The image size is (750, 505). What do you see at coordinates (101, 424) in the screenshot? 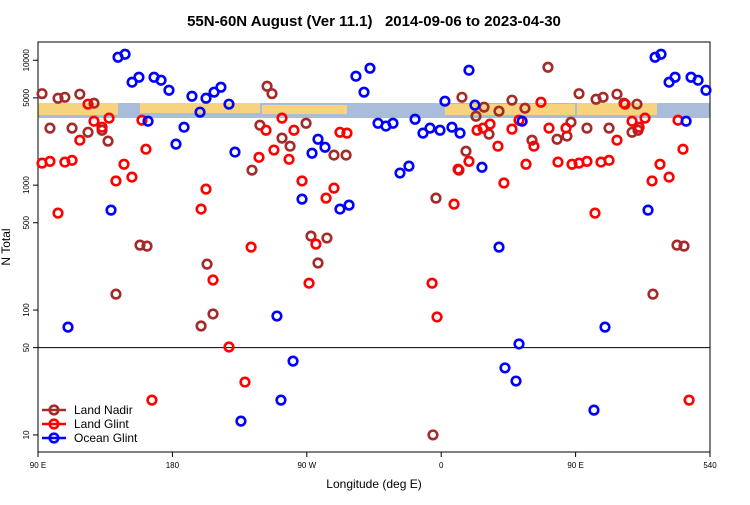
I see `legend-label: Land Glint` at bounding box center [101, 424].